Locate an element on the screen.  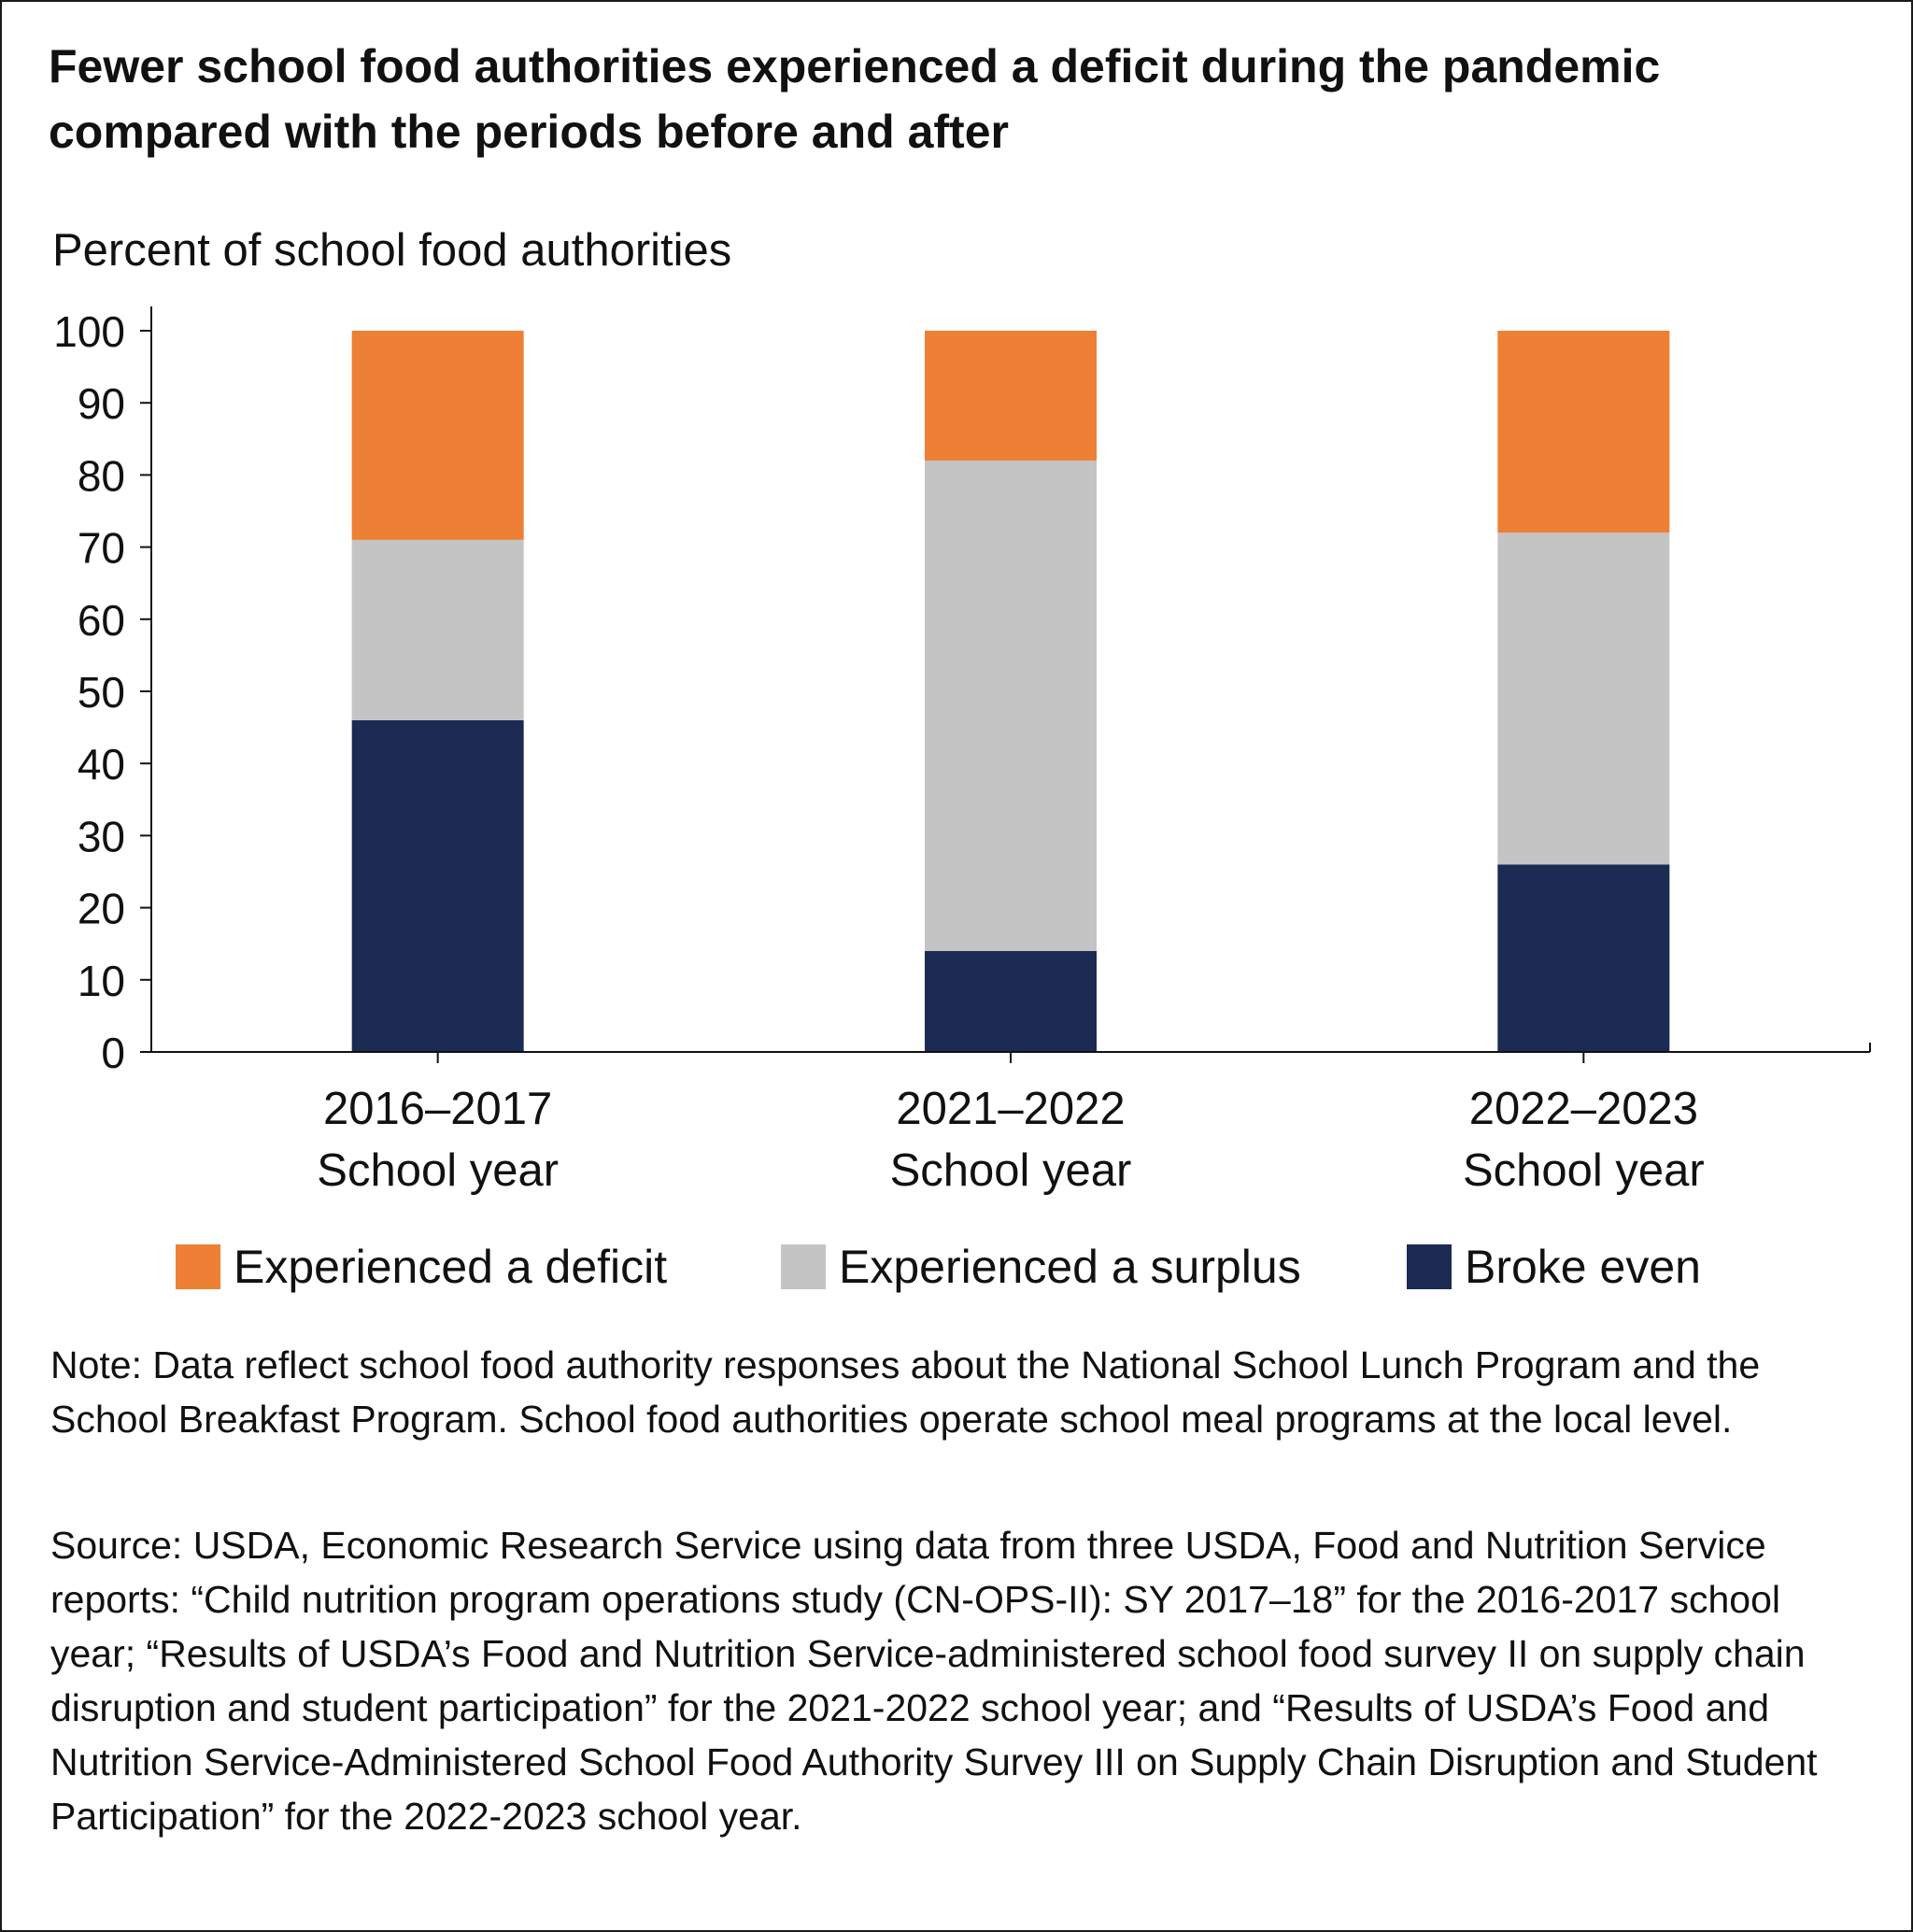
y-tick-label: 100 is located at coordinates (89, 331).